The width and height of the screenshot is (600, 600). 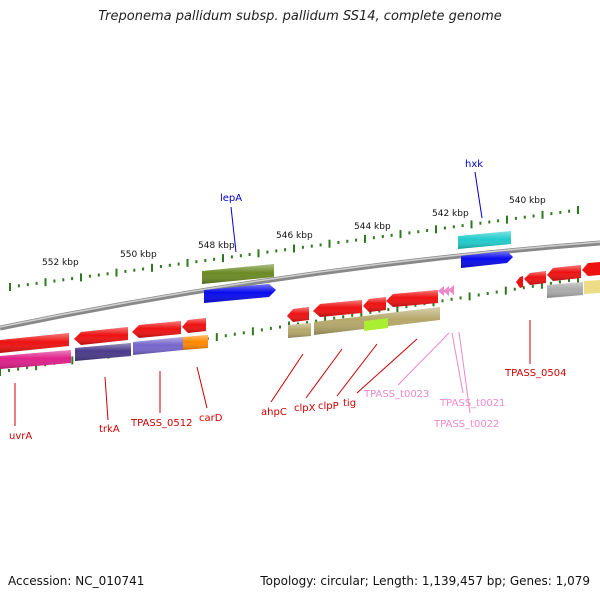 What do you see at coordinates (441, 291) in the screenshot?
I see `trna-TPASS_t0023` at bounding box center [441, 291].